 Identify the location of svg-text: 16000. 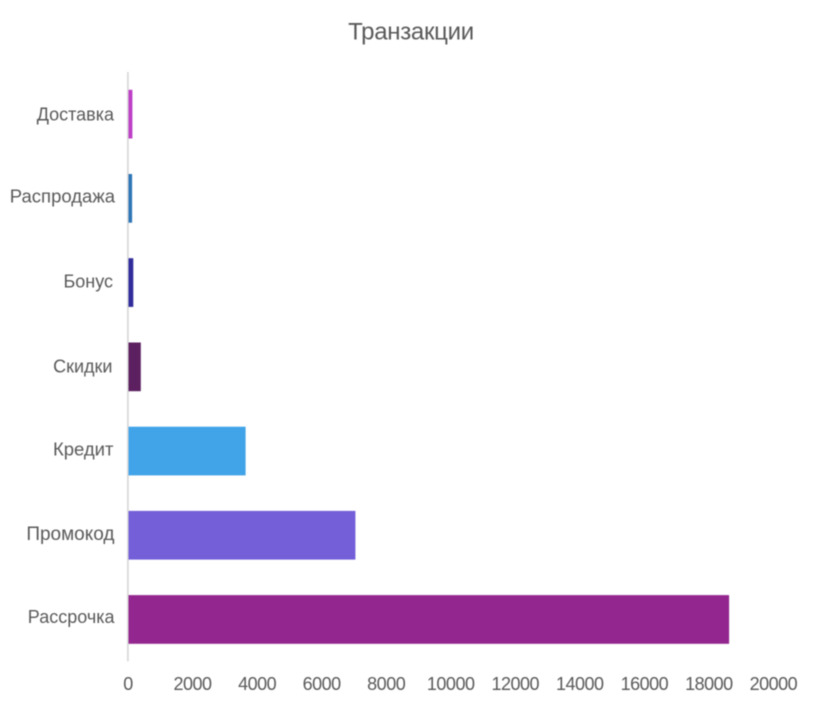
(645, 684).